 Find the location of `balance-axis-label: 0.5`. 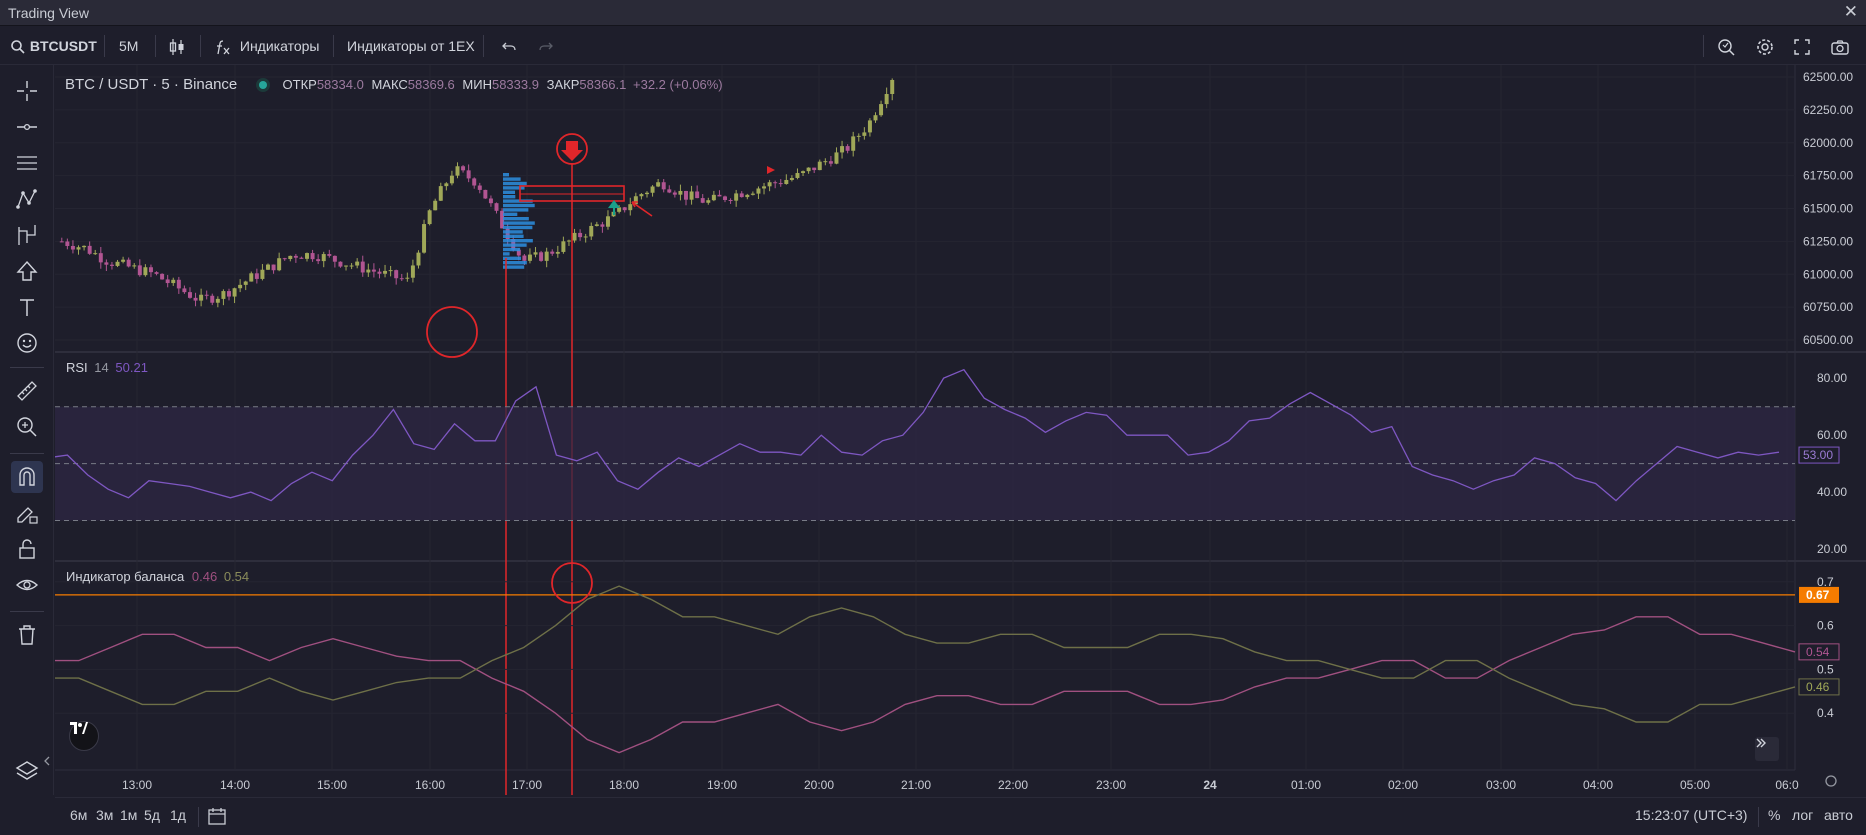

balance-axis-label: 0.5 is located at coordinates (1825, 669).